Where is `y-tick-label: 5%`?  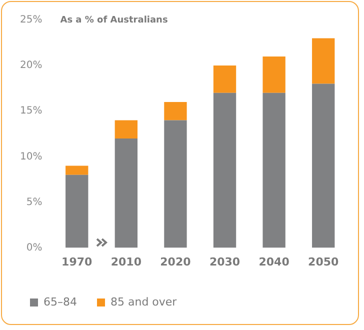 y-tick-label: 5% is located at coordinates (34, 202).